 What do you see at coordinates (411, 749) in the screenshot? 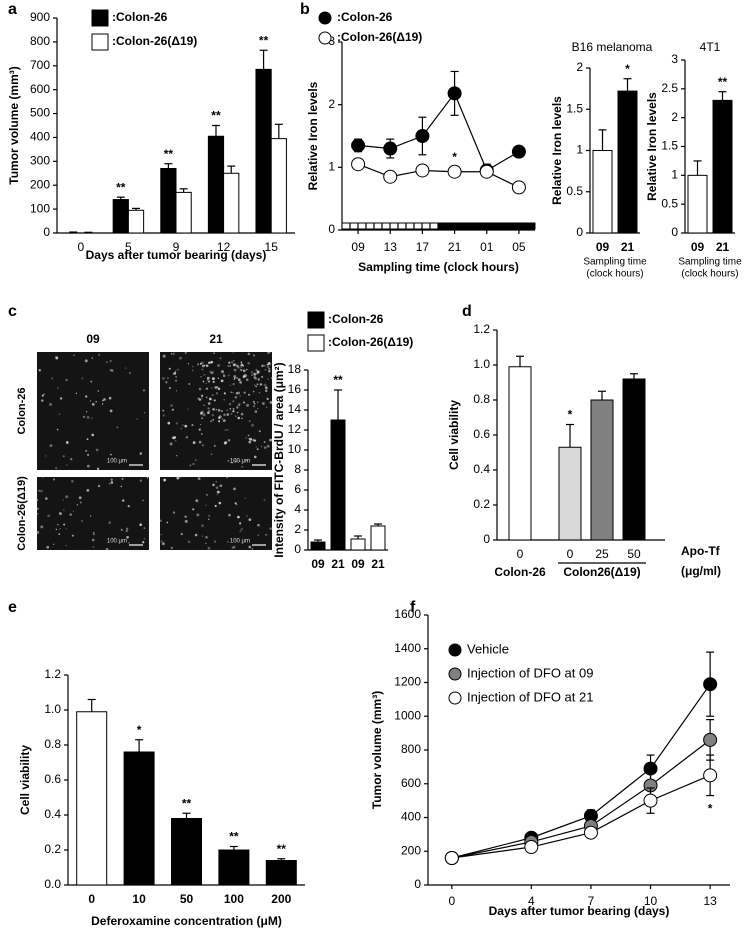
I see `y-tick-label: 800` at bounding box center [411, 749].